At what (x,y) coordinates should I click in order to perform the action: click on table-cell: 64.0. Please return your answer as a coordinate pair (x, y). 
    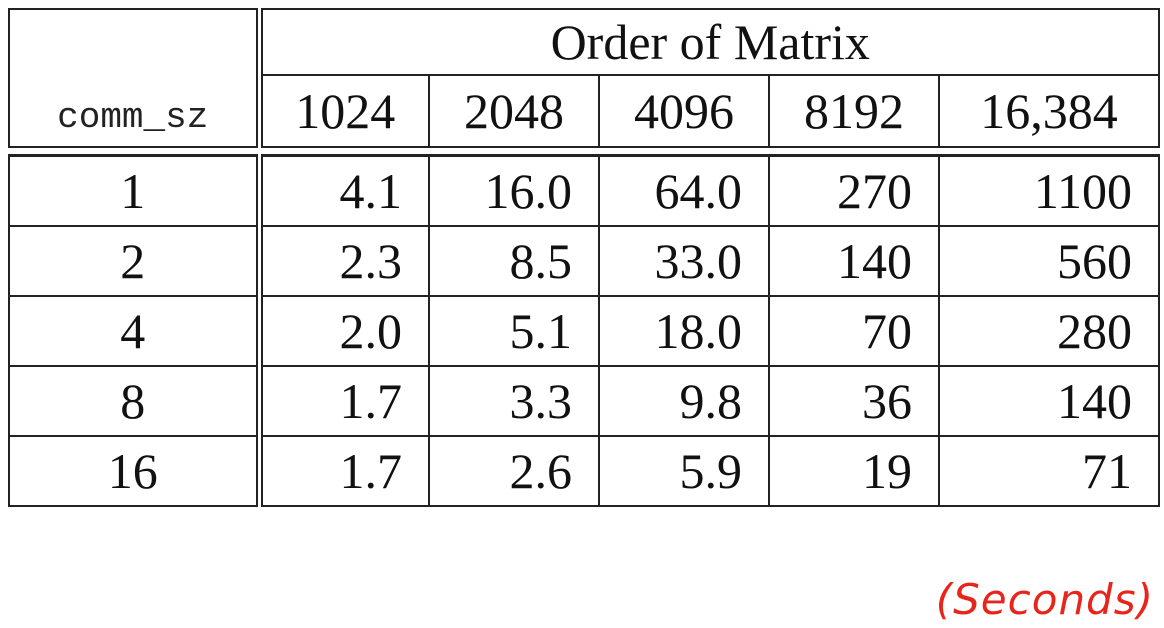
    Looking at the image, I should click on (684, 190).